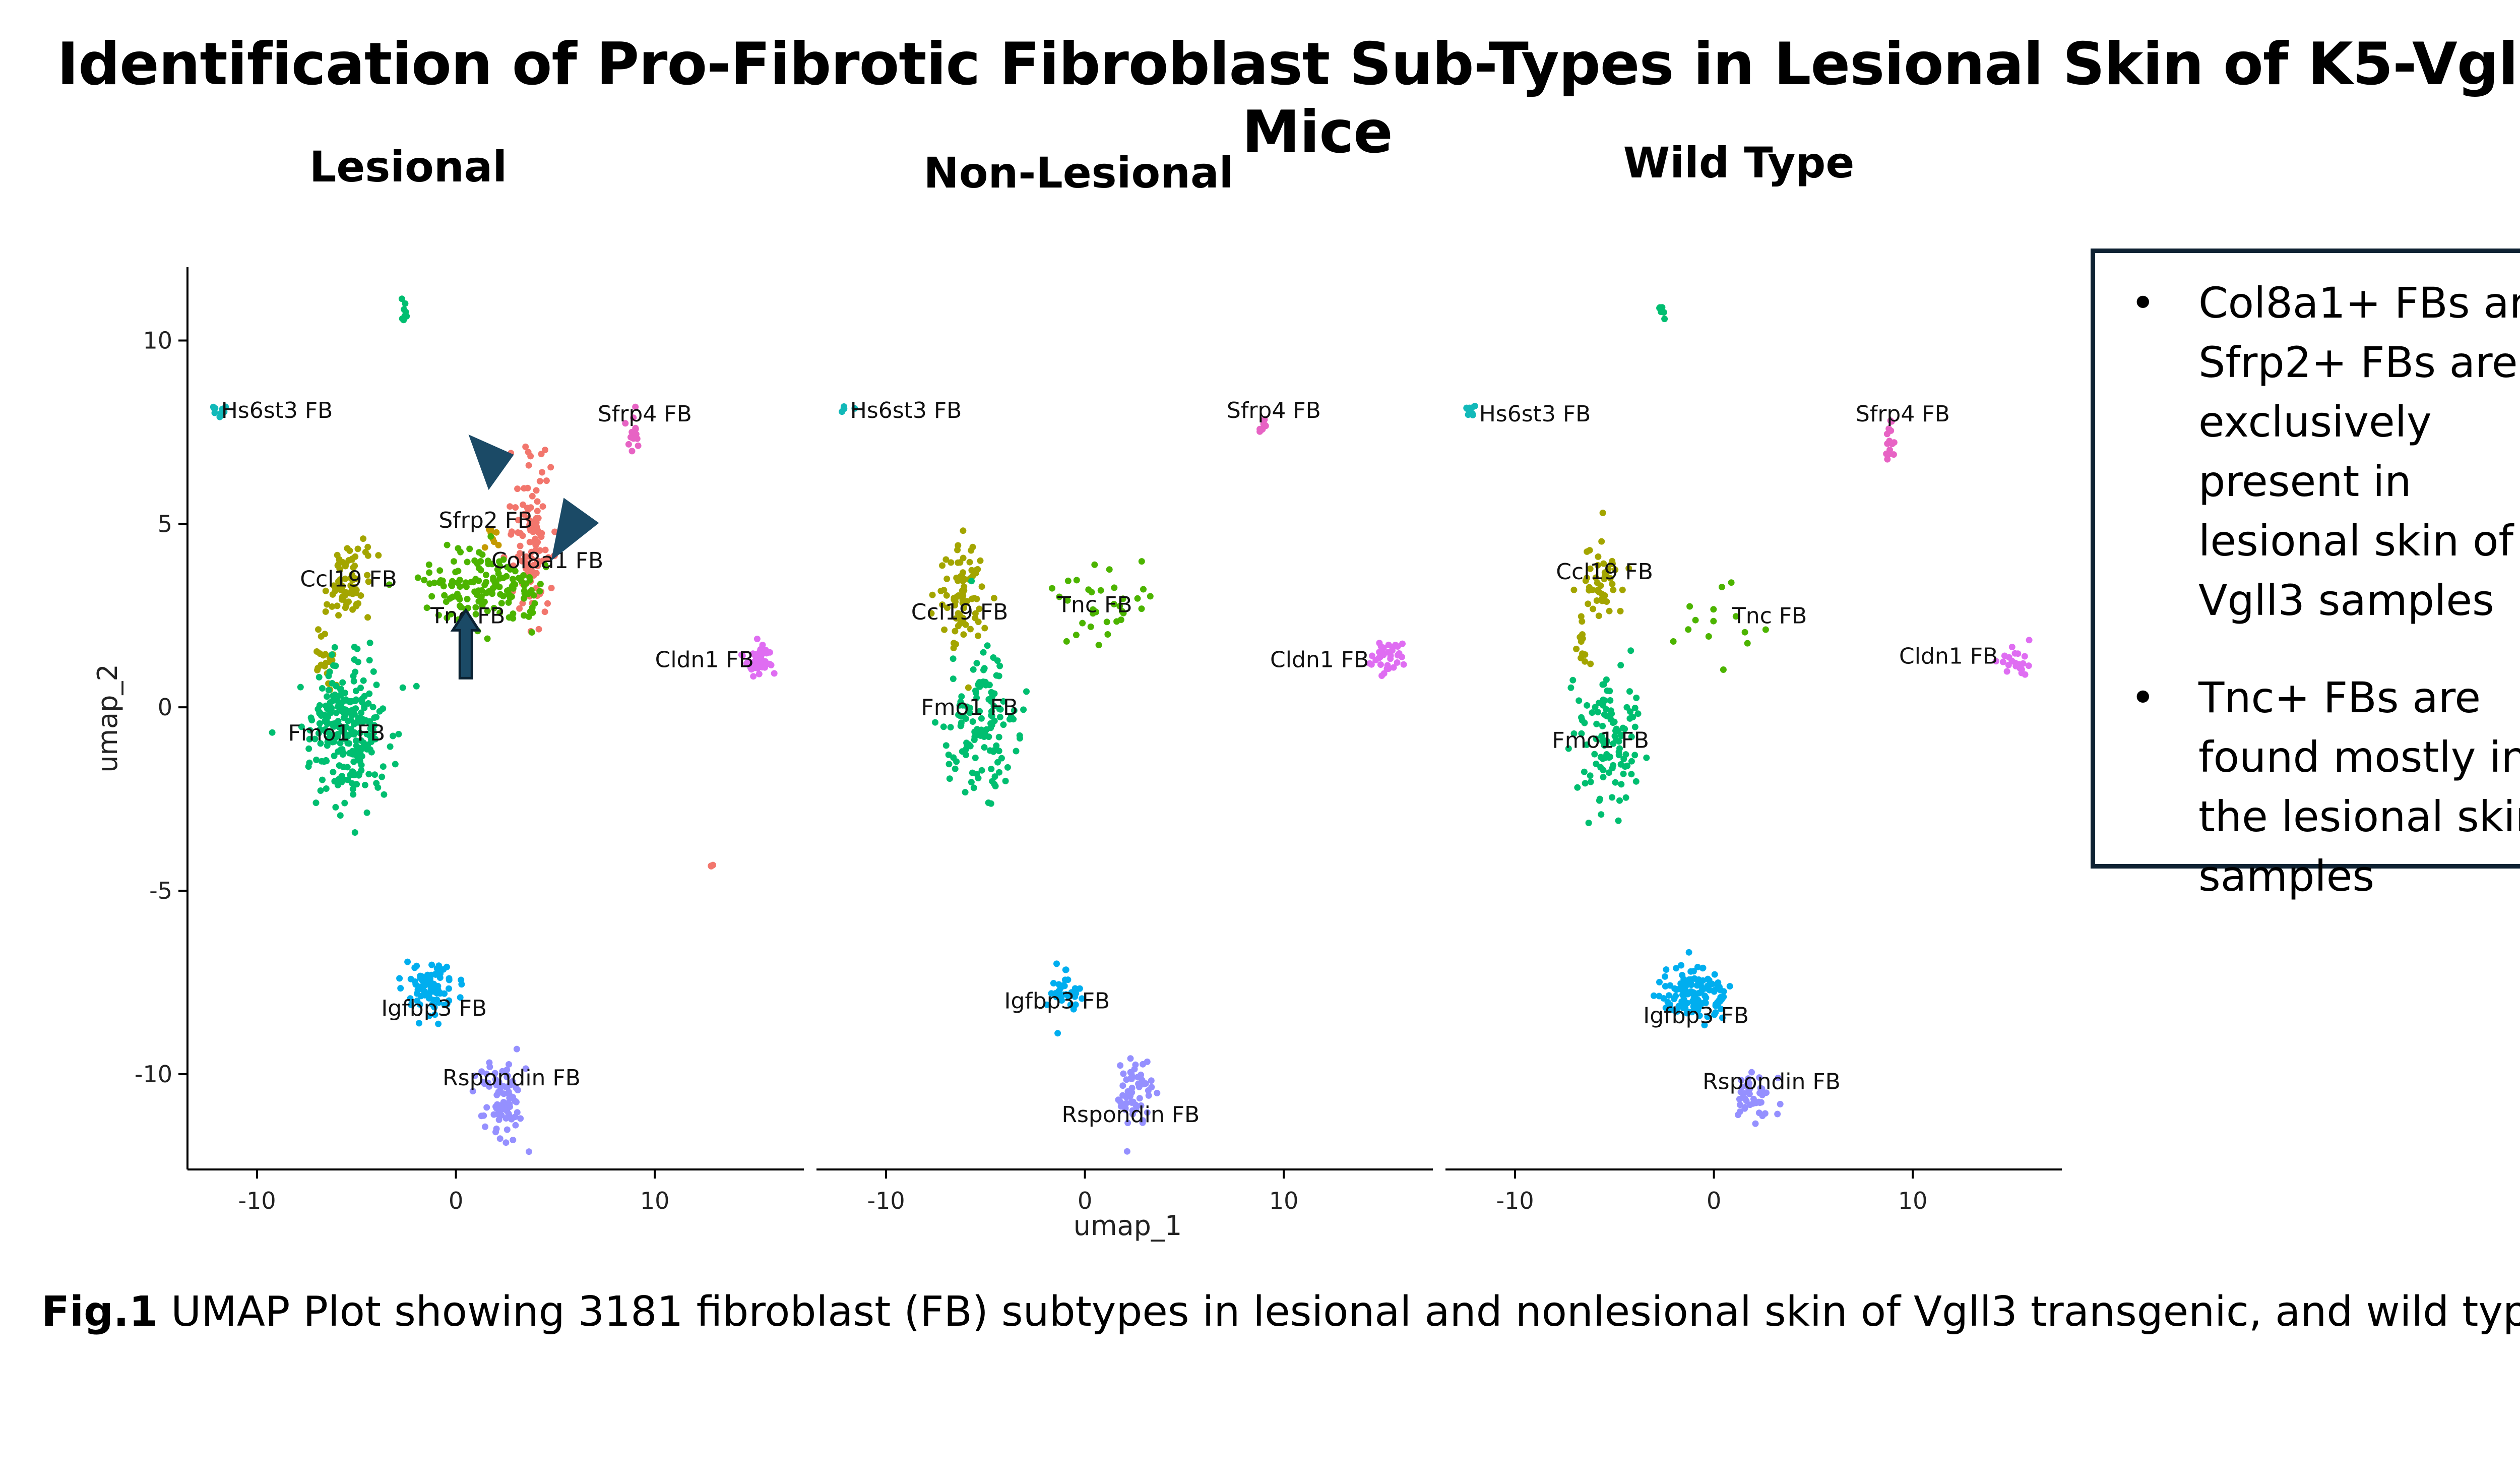 Image resolution: width=2520 pixels, height=1482 pixels. What do you see at coordinates (1949, 656) in the screenshot?
I see `cluster-label: Cldn1 FB` at bounding box center [1949, 656].